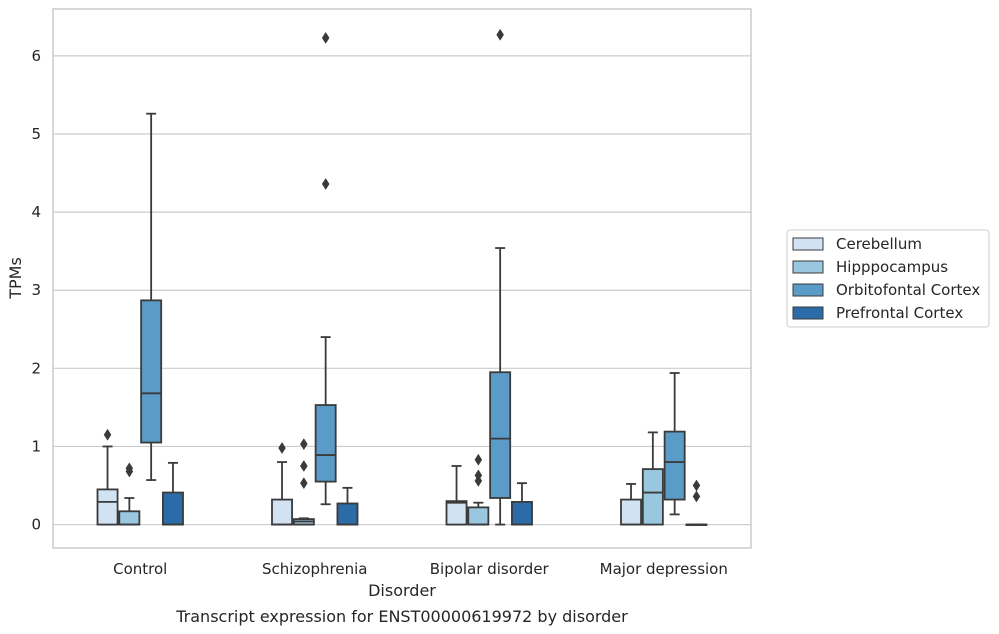 Image resolution: width=999 pixels, height=634 pixels. Describe the element at coordinates (908, 290) in the screenshot. I see `legend-label: Orbitofontal Cortex` at that location.